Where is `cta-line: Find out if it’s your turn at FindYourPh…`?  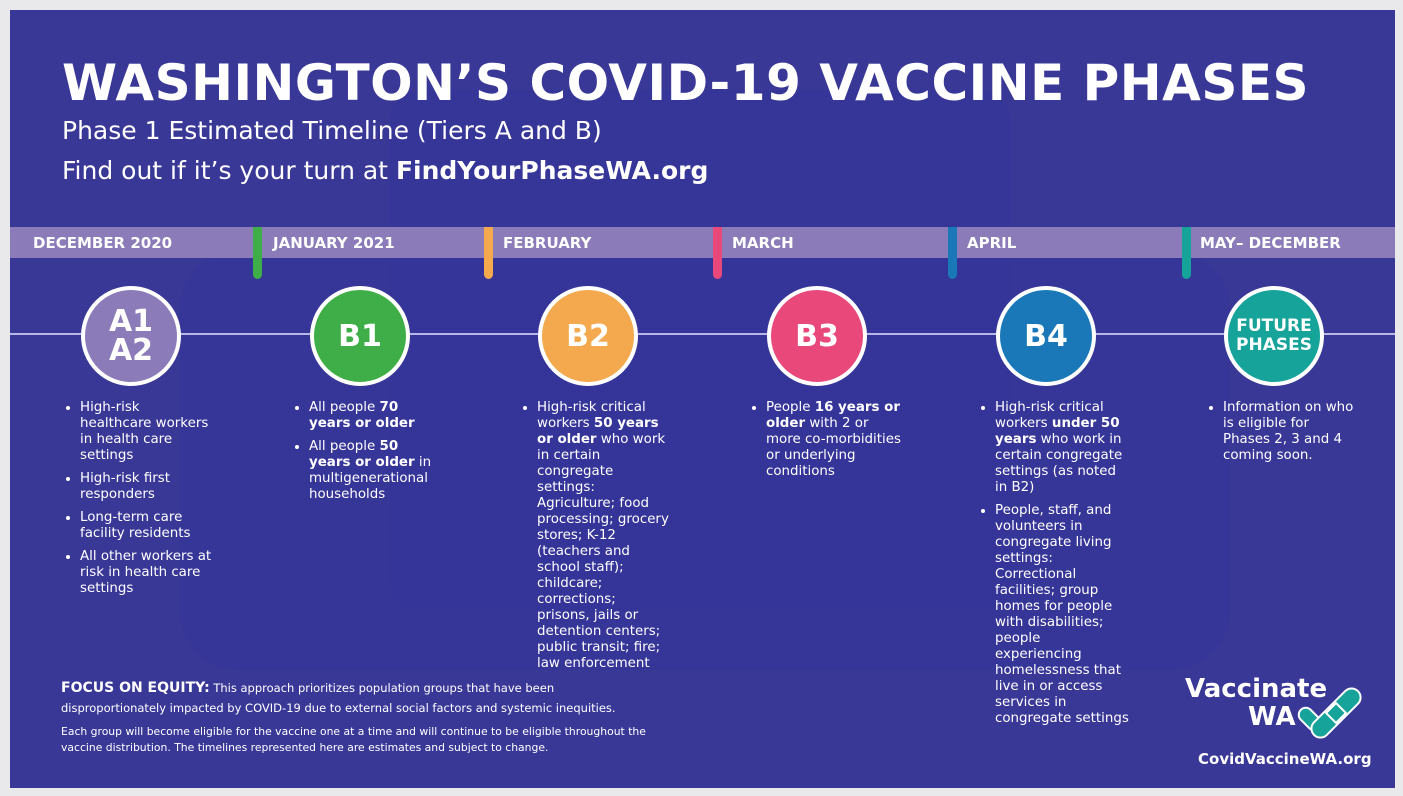 cta-line: Find out if it’s your turn at FindYourPh… is located at coordinates (385, 170).